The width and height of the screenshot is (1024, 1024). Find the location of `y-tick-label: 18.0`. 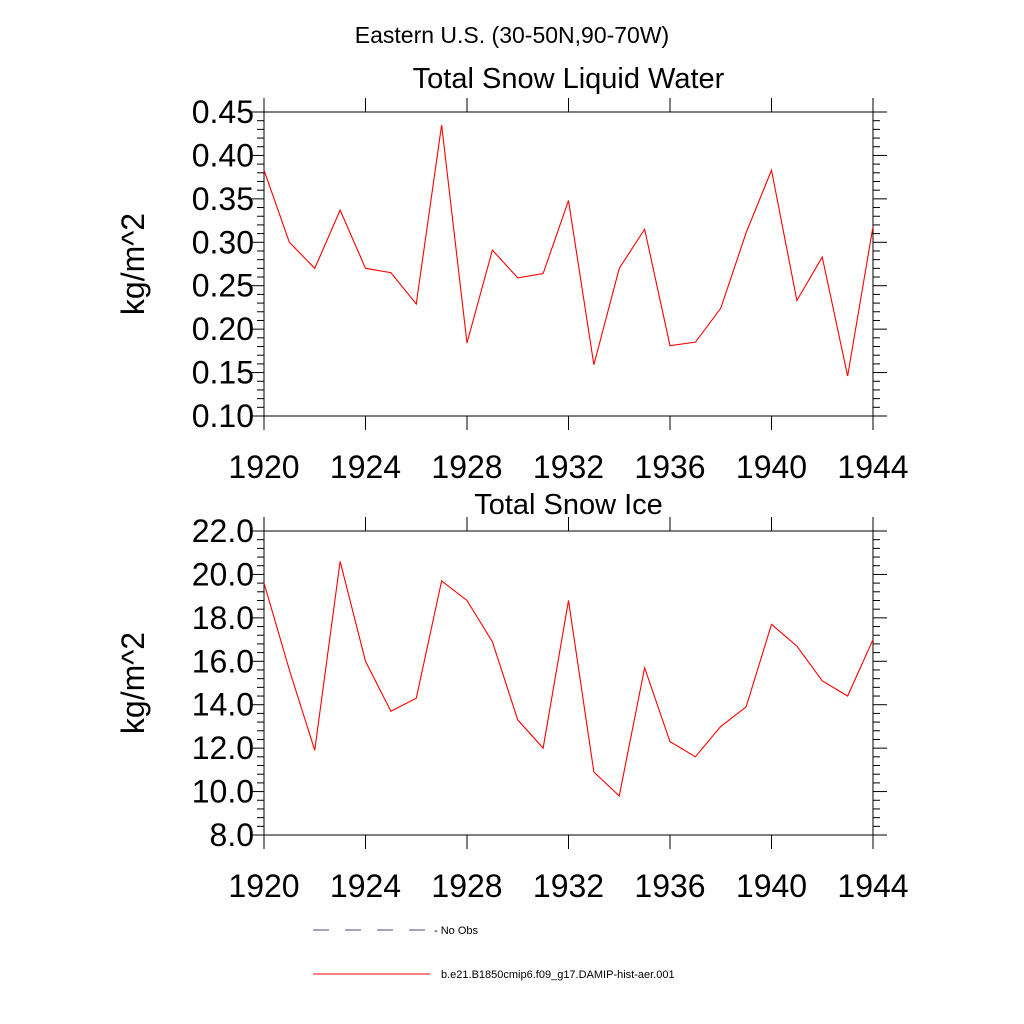

y-tick-label: 18.0 is located at coordinates (223, 618).